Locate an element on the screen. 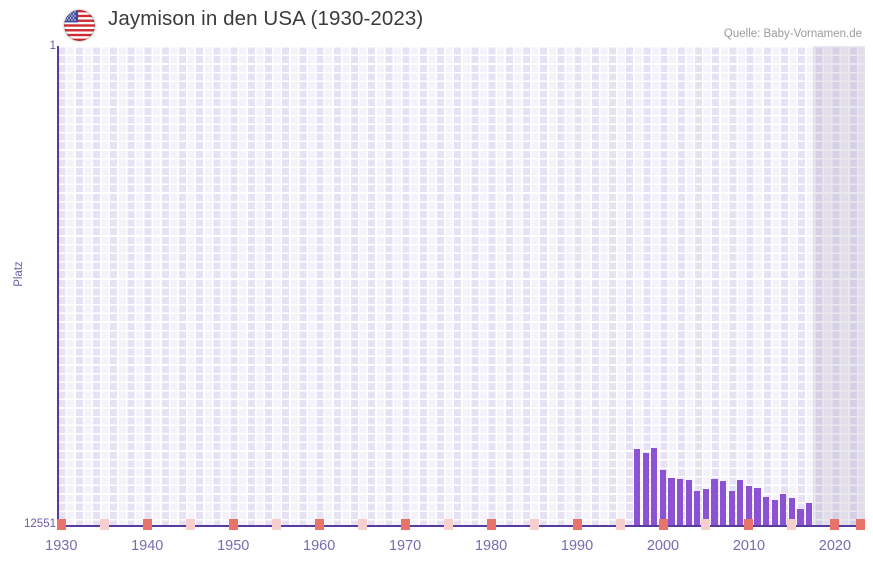 This screenshot has height=567, width=873. source-attribution: Quelle: Baby-Vornamen.de is located at coordinates (792, 34).